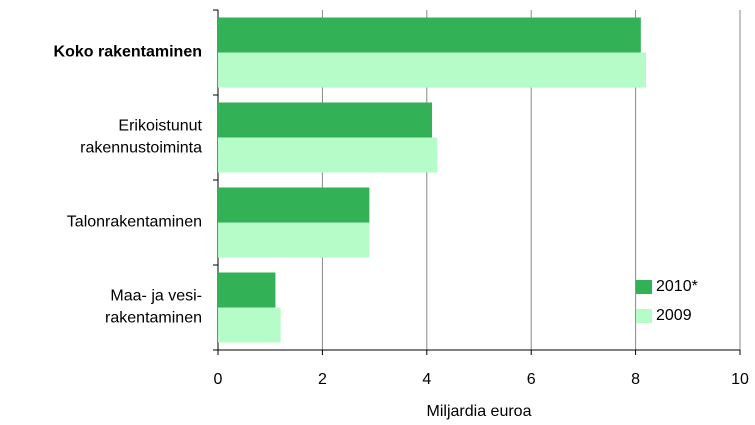 The image size is (755, 425). Describe the element at coordinates (677, 286) in the screenshot. I see `legend-label: 2010*` at that location.